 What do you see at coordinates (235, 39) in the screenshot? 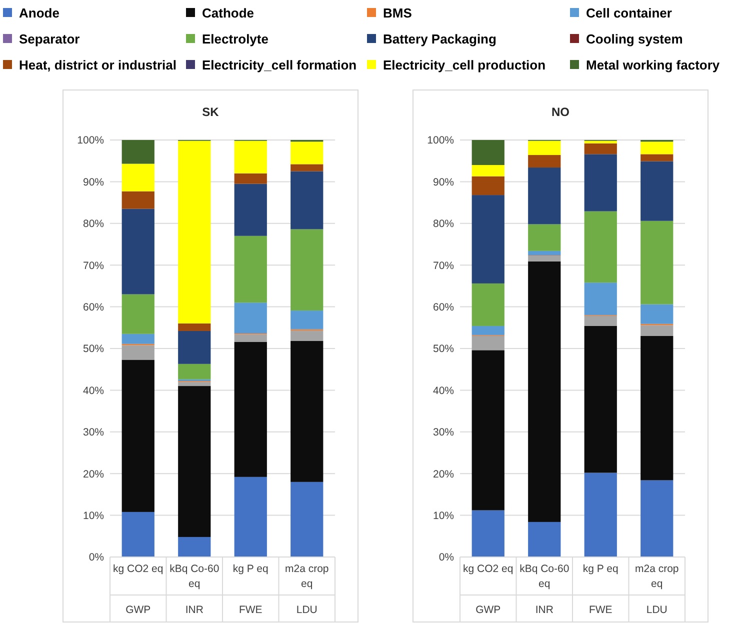
I see `legend-label: Electrolyte` at bounding box center [235, 39].